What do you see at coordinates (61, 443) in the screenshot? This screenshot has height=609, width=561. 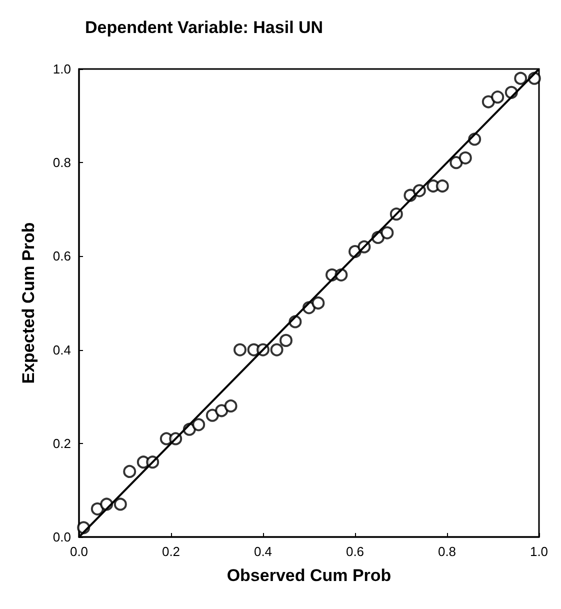 I see `y-tick-label: 0.2` at bounding box center [61, 443].